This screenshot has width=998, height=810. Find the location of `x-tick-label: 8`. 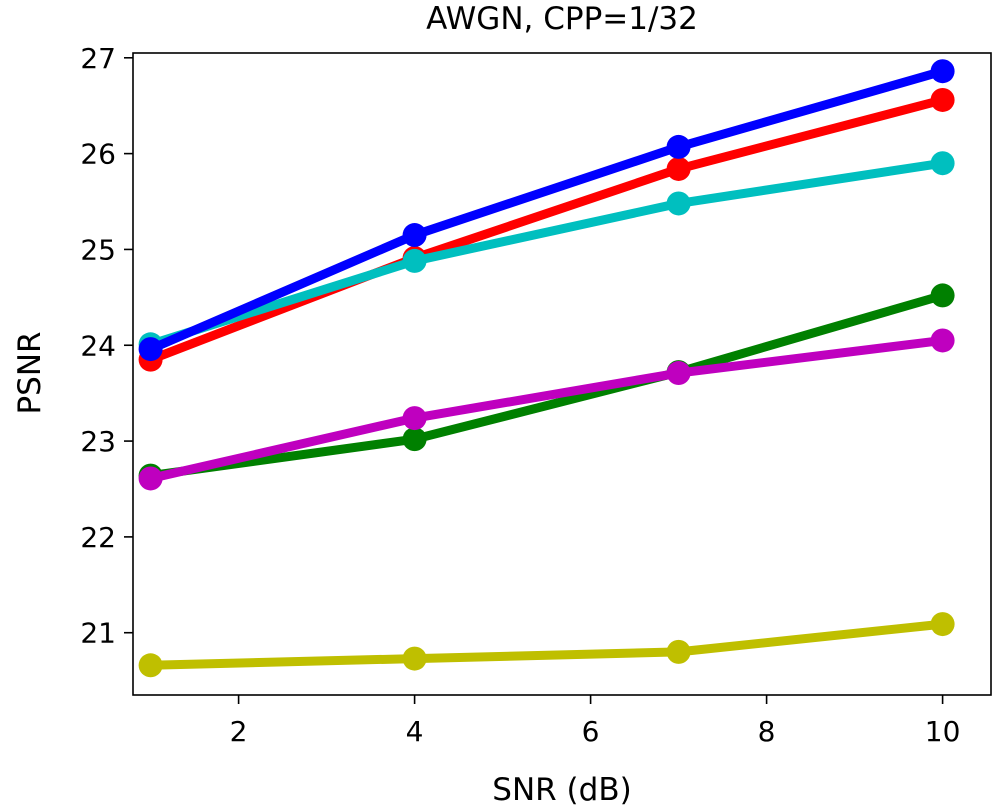

x-tick-label: 8 is located at coordinates (767, 731).